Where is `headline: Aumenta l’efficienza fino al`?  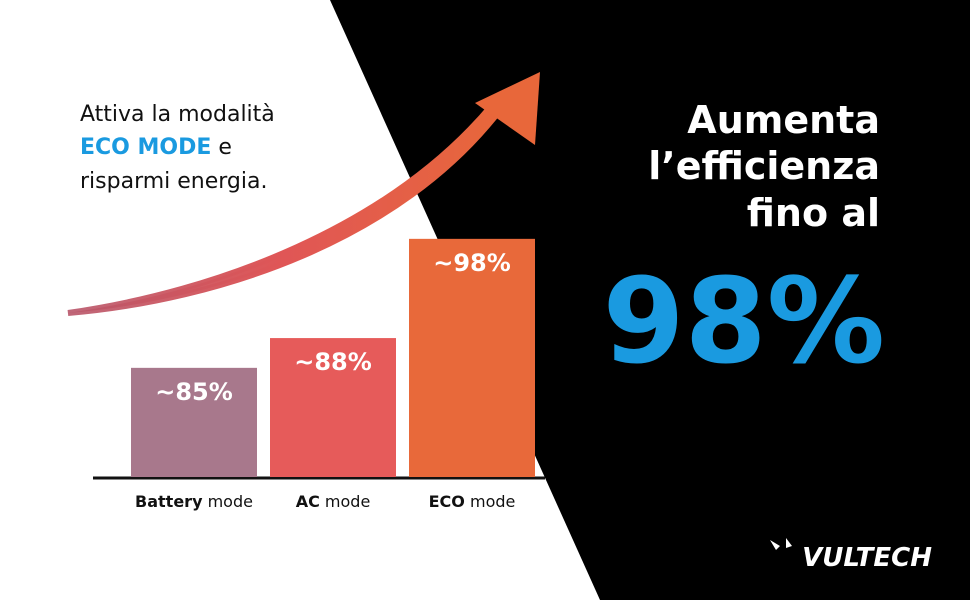 headline: Aumenta l’efficienza fino al is located at coordinates (764, 166).